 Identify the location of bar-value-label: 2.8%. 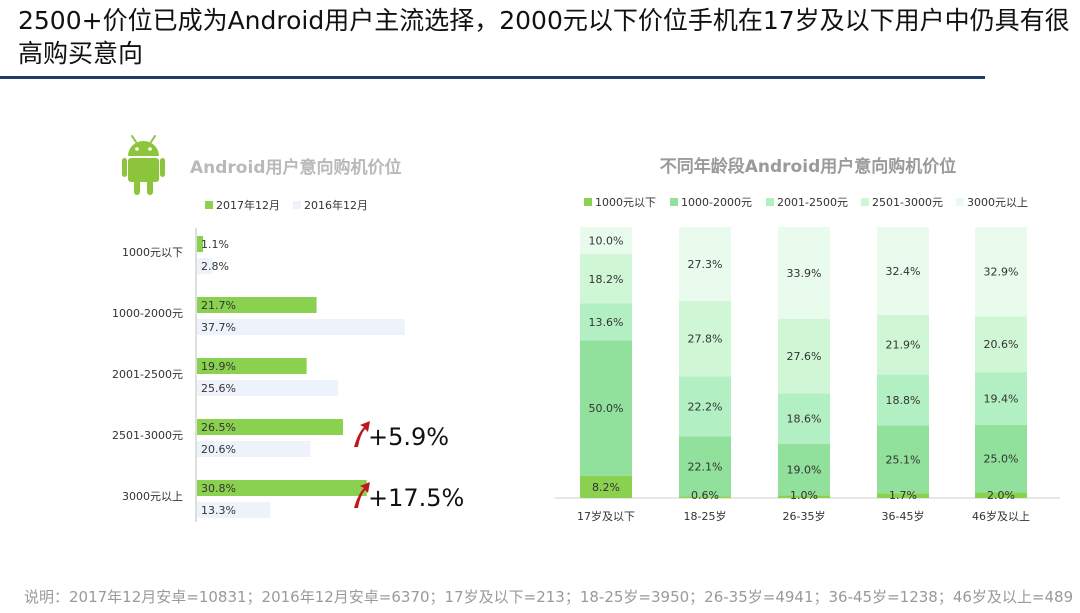
(215, 266).